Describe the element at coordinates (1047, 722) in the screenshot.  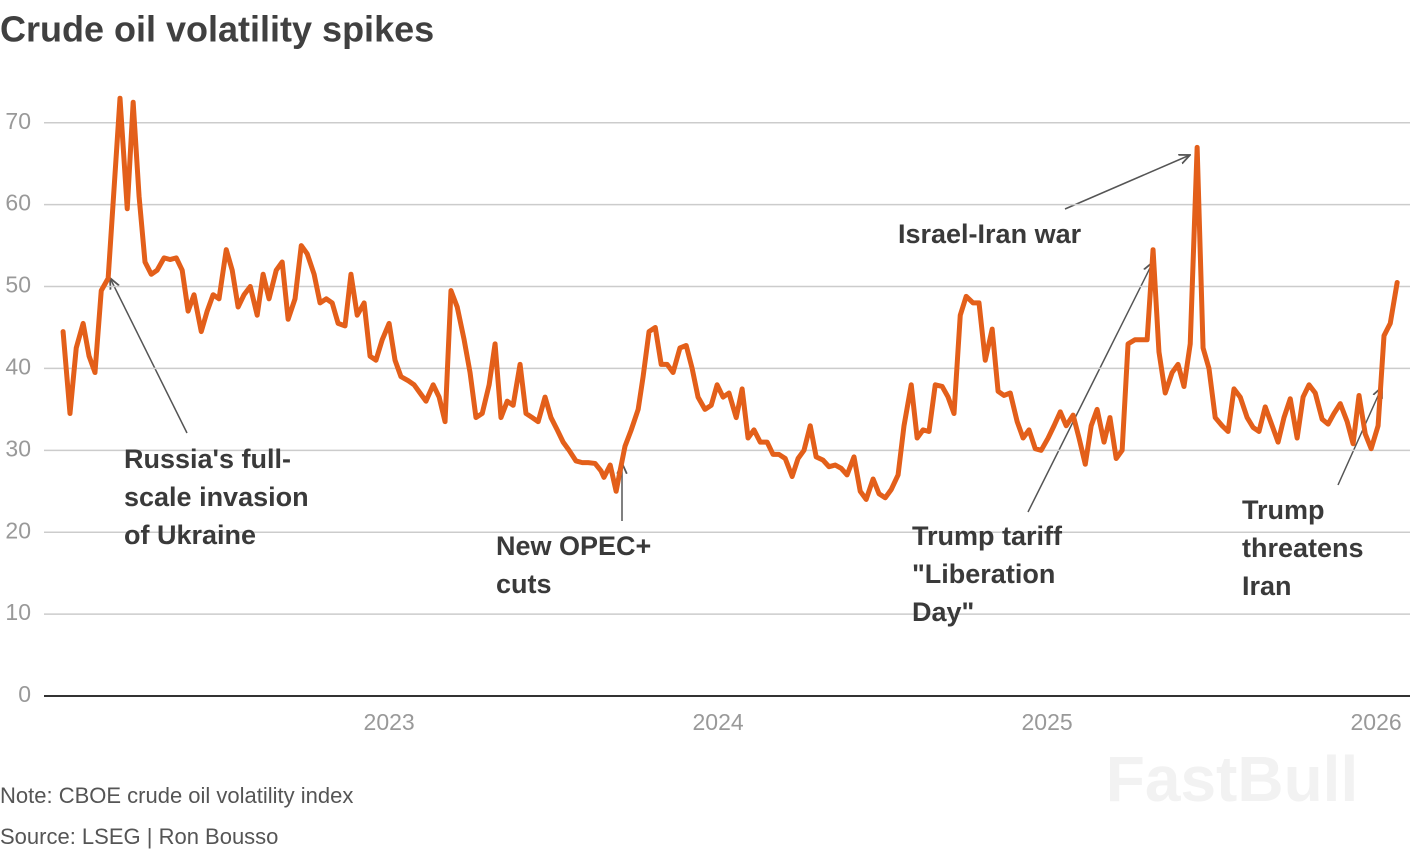
I see `x-tick-label: 2025` at that location.